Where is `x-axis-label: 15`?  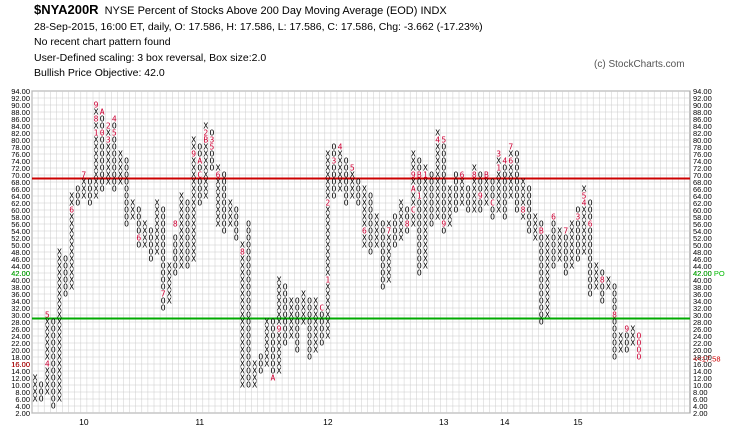
x-axis-label: 15 is located at coordinates (578, 422).